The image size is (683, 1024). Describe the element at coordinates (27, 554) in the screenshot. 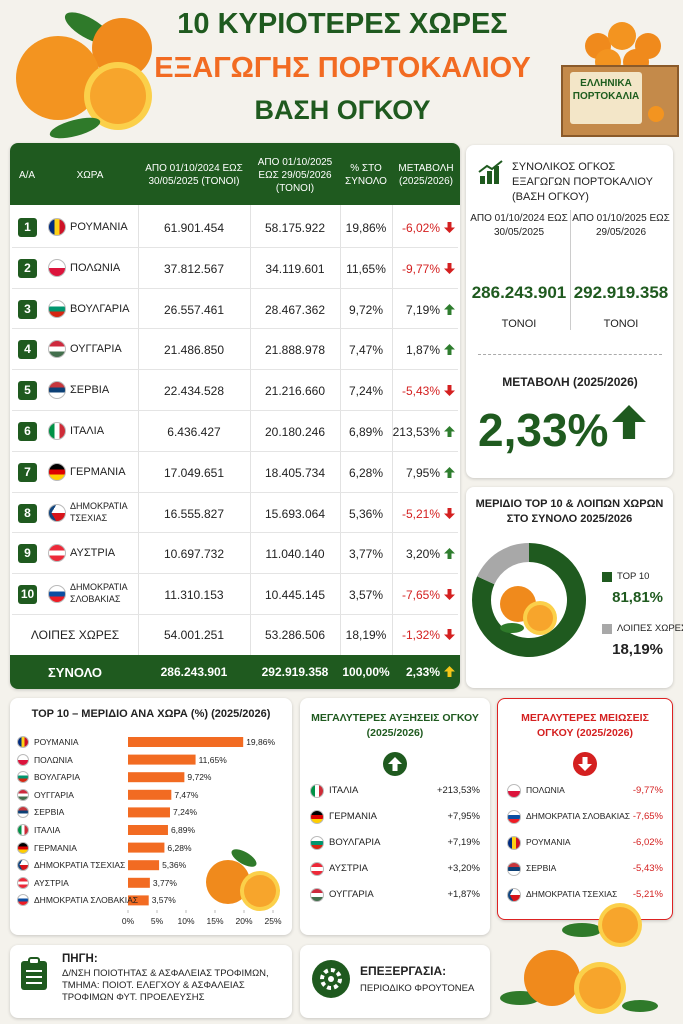

I see `rank: 9` at that location.